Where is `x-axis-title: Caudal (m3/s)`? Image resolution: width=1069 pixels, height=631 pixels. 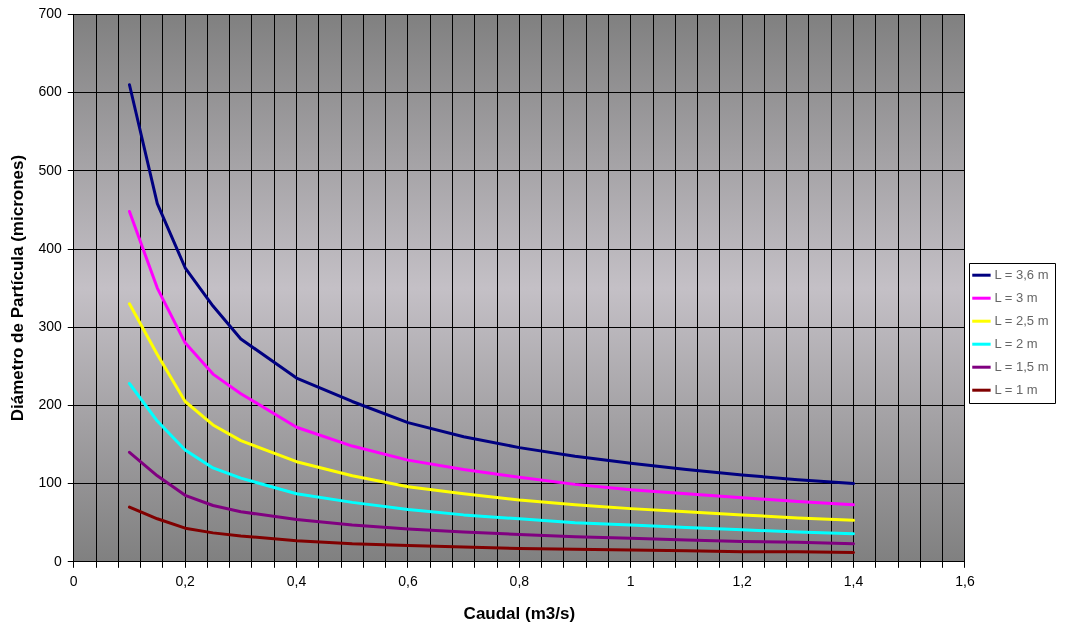
x-axis-title: Caudal (m3/s) is located at coordinates (519, 614).